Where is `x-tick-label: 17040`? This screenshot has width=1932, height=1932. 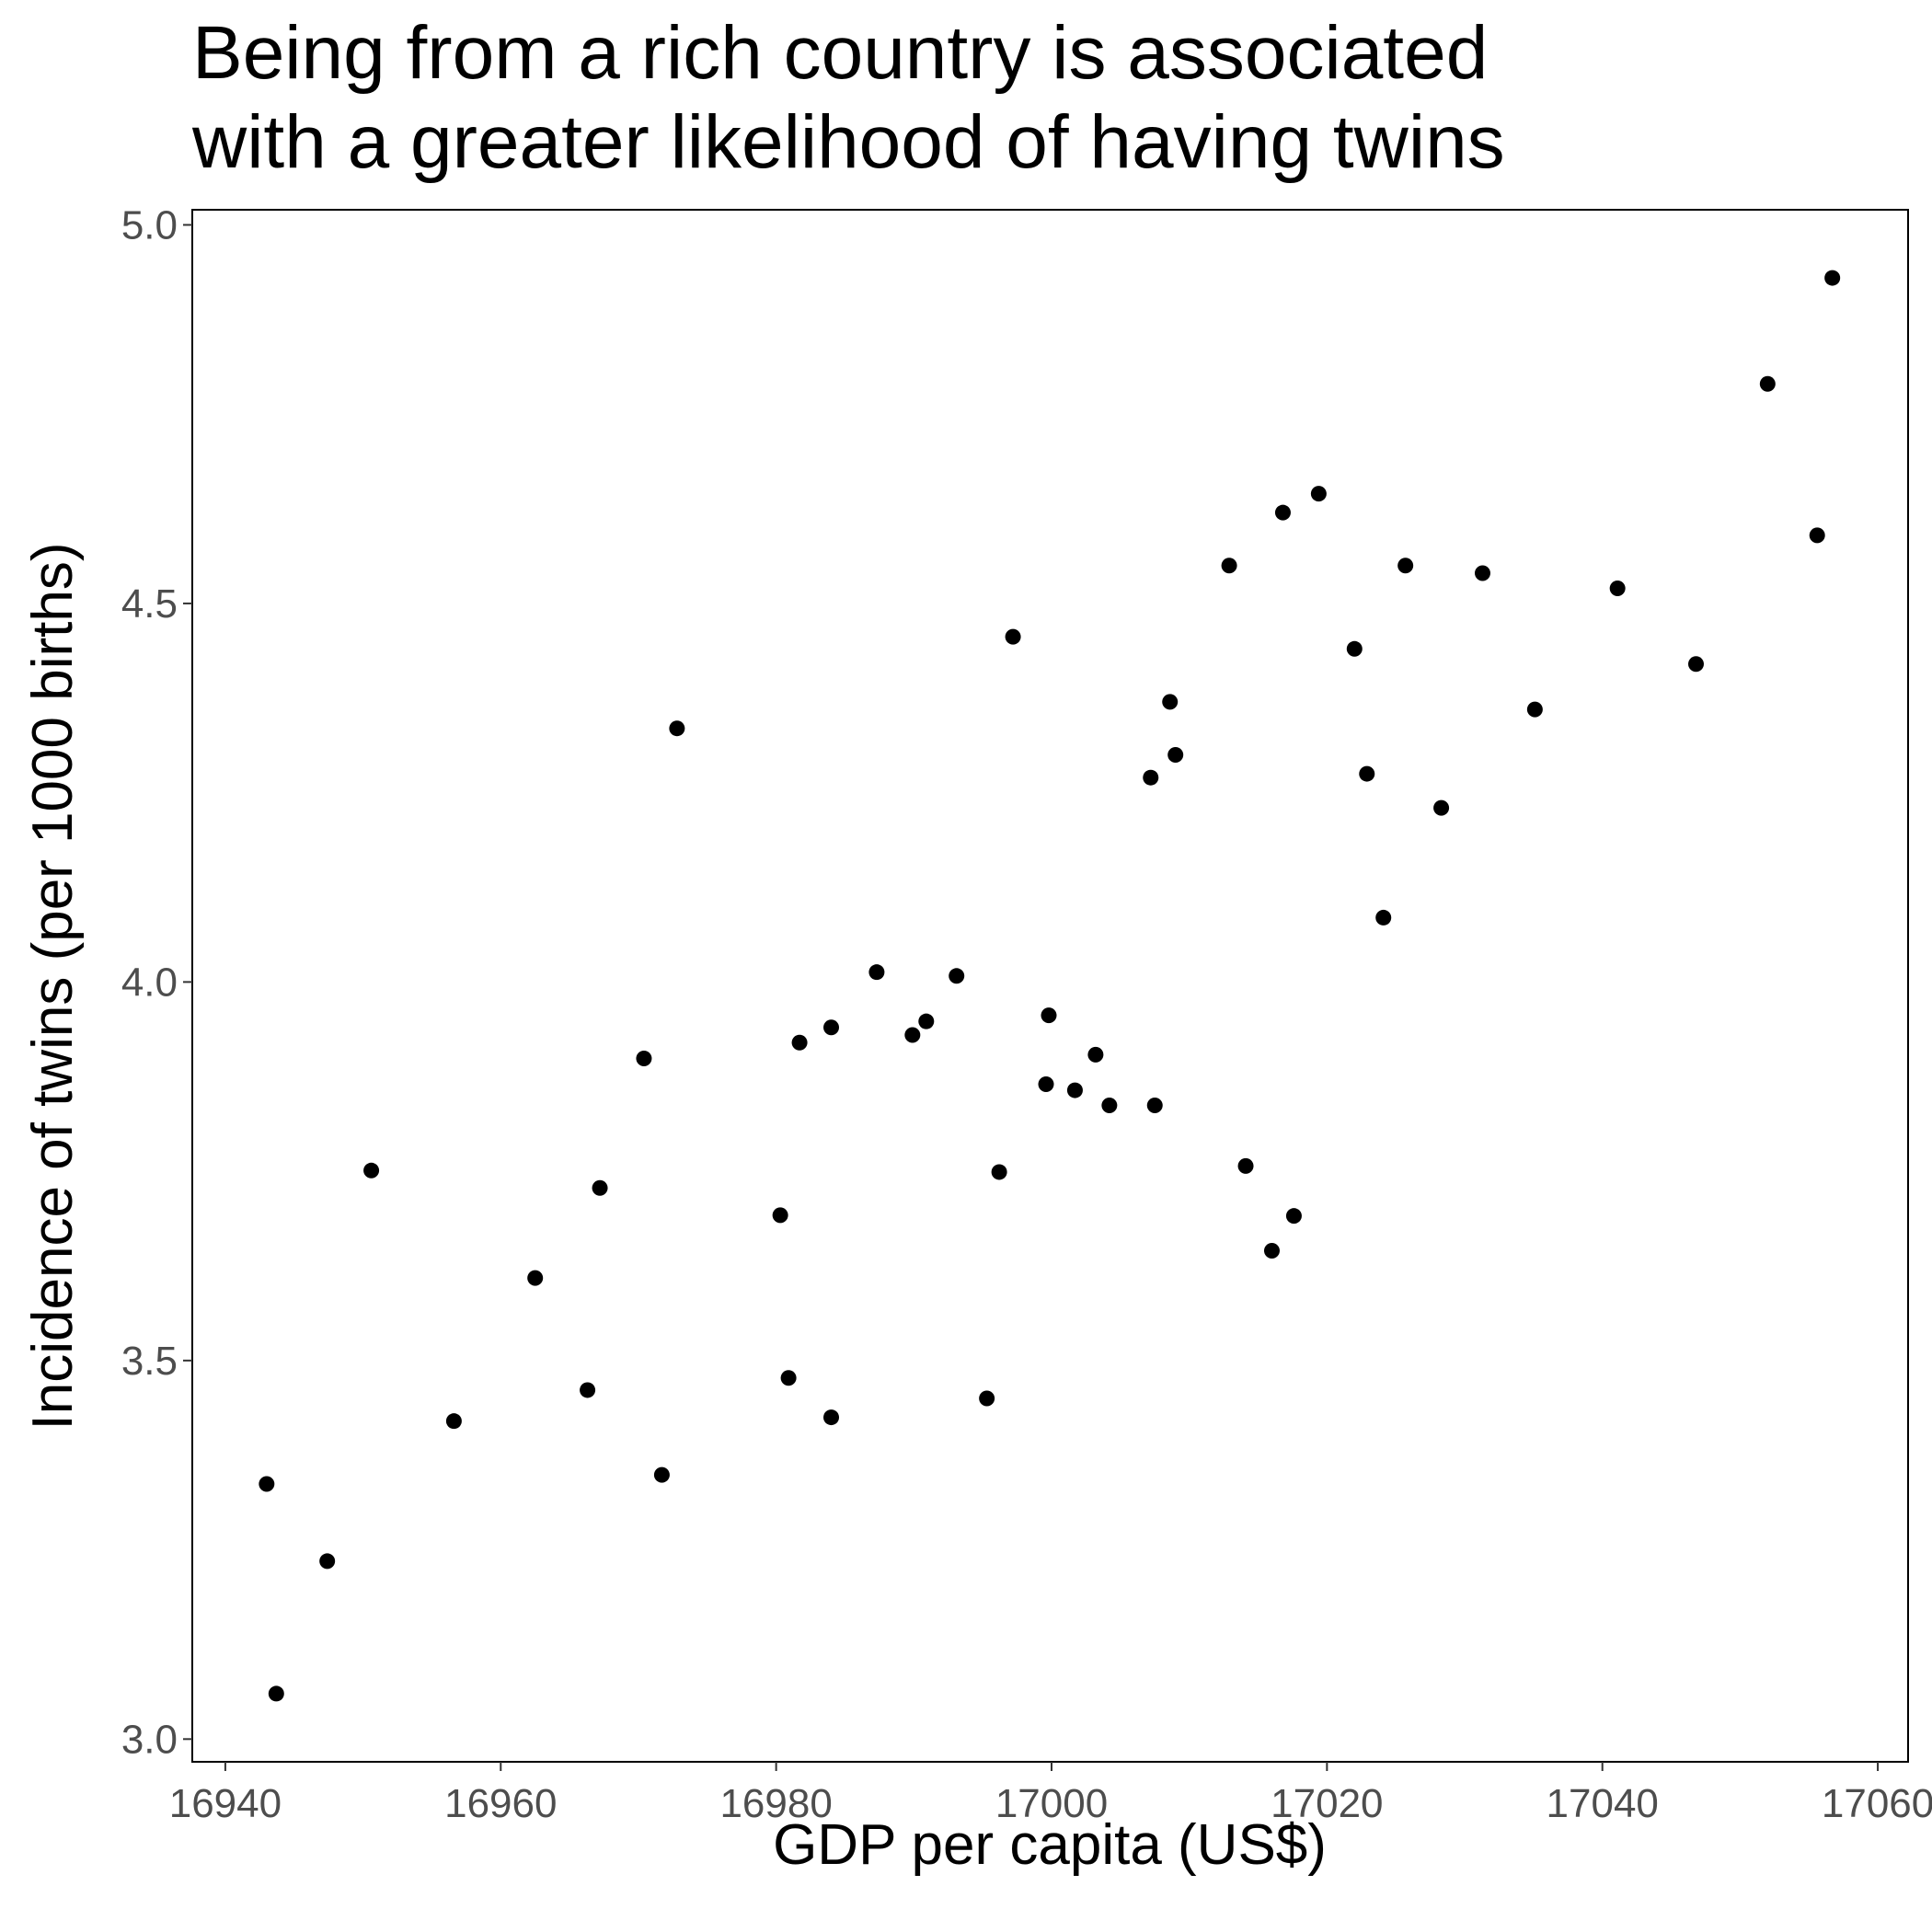 x-tick-label: 17040 is located at coordinates (1603, 1803).